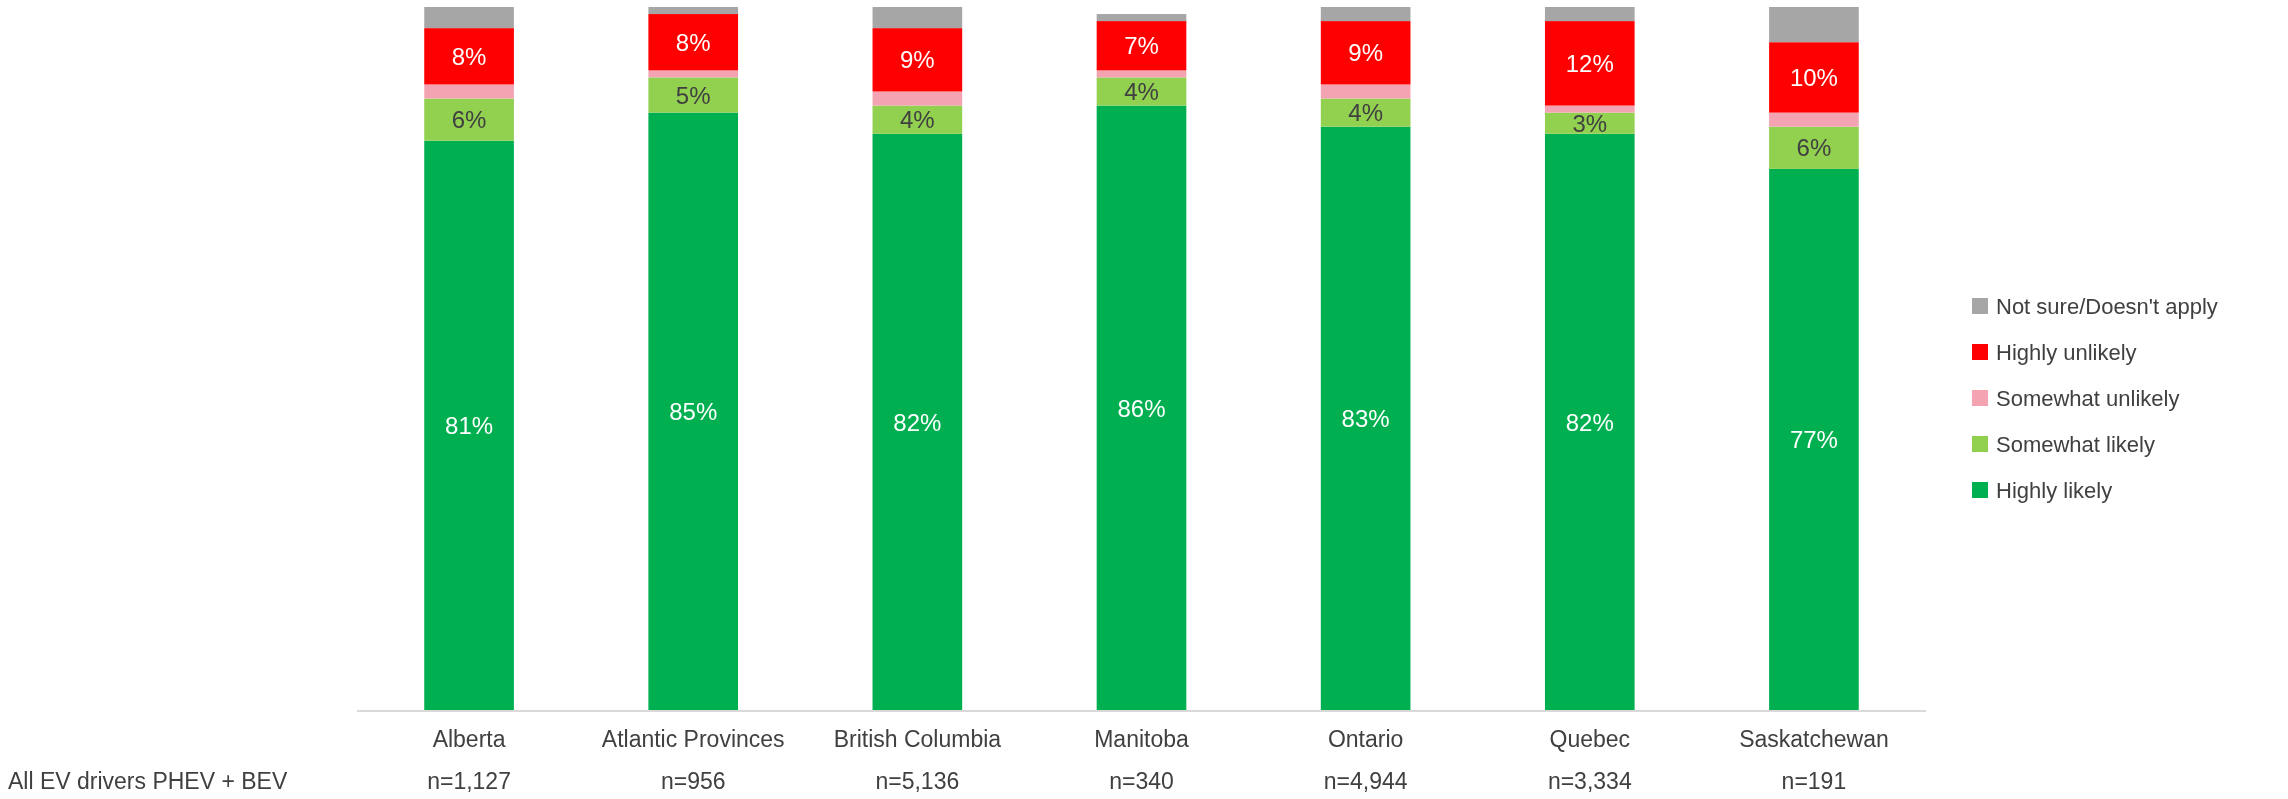 This screenshot has height=799, width=2288. Describe the element at coordinates (1365, 760) in the screenshot. I see `x-tick-label: Ontario n=4,944` at that location.